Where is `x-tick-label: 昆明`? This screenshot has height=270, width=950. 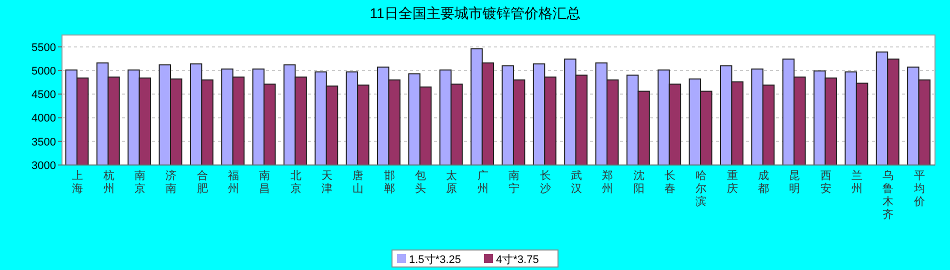
x-tick-label: 昆明 is located at coordinates (794, 182).